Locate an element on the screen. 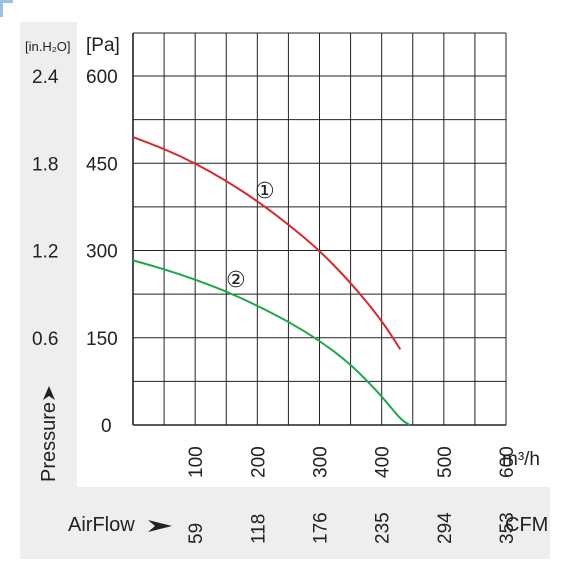 This screenshot has height=580, width=566. y-tick-label-pa: 0 is located at coordinates (106, 426).